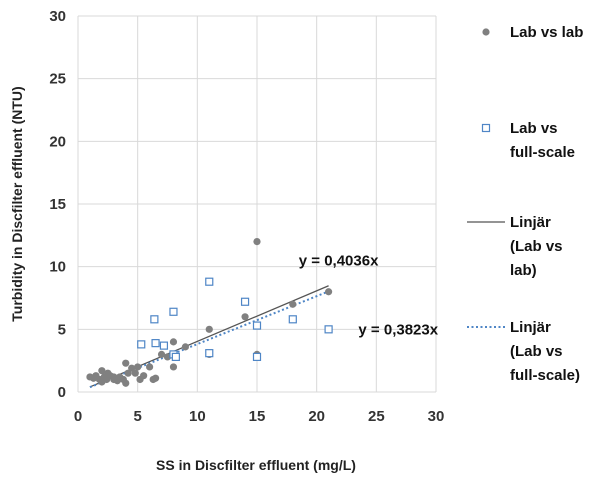  What do you see at coordinates (57, 79) in the screenshot?
I see `y-tick-label: 25` at bounding box center [57, 79].